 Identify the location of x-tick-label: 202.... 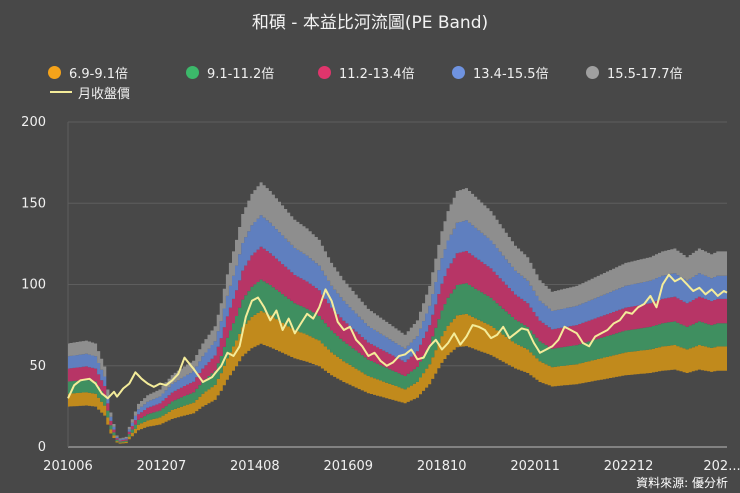
(721, 466).